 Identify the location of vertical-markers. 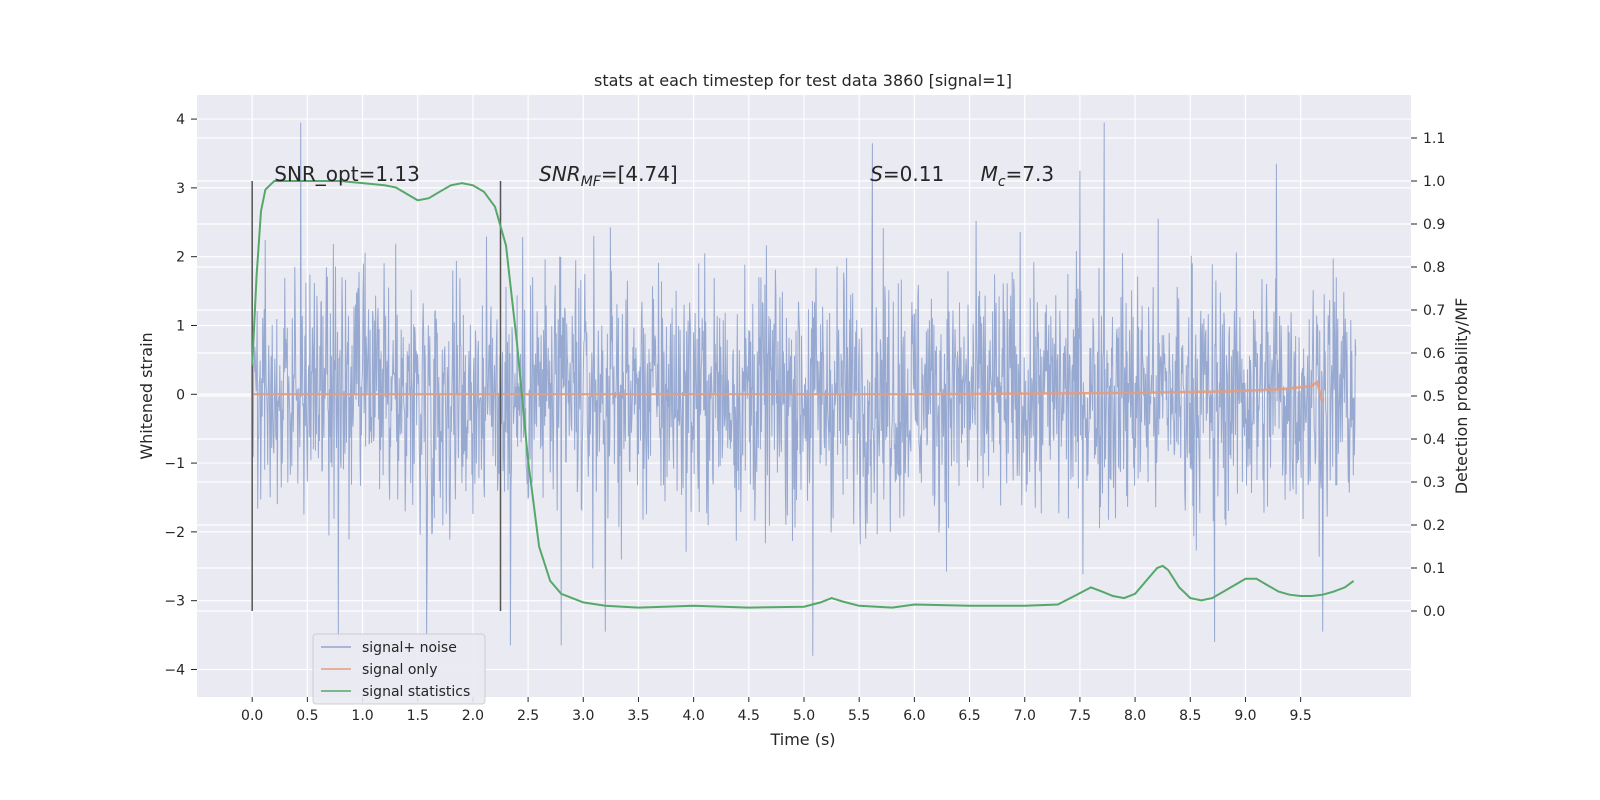
(376, 396).